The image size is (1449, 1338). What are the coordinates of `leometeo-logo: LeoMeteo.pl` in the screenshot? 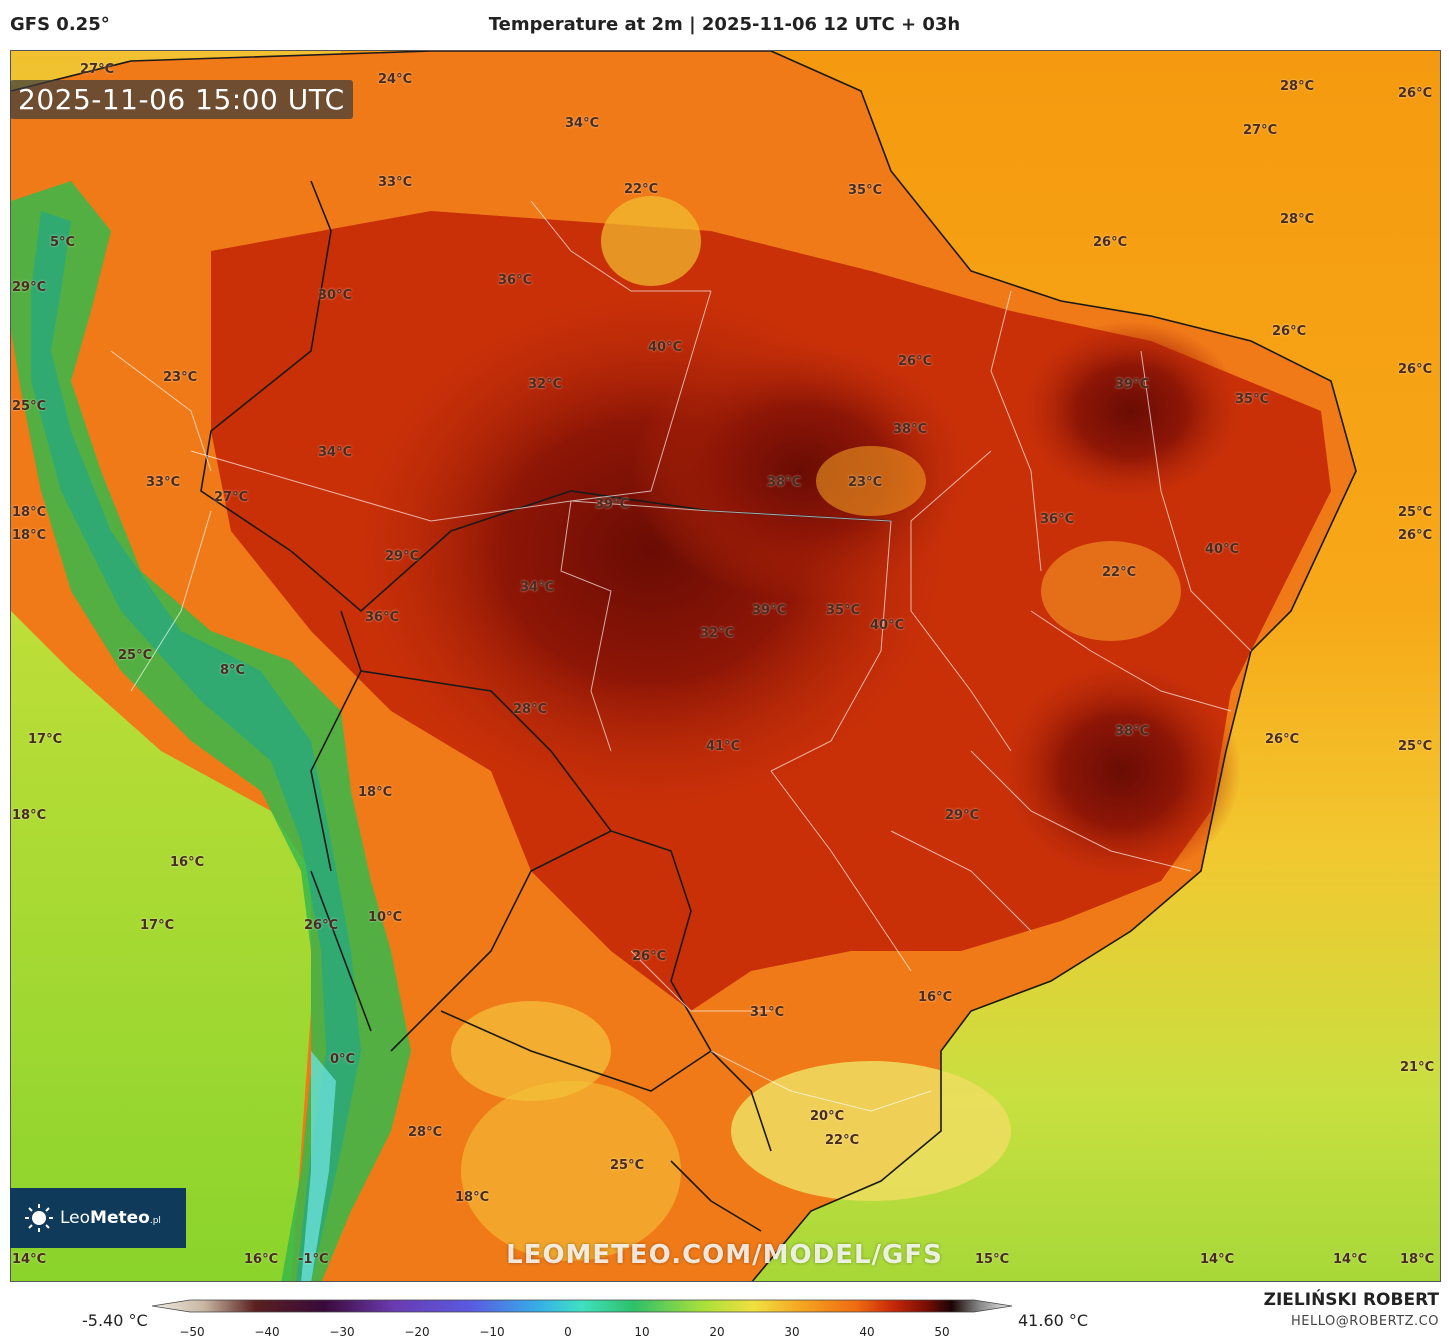 It's located at (98, 1218).